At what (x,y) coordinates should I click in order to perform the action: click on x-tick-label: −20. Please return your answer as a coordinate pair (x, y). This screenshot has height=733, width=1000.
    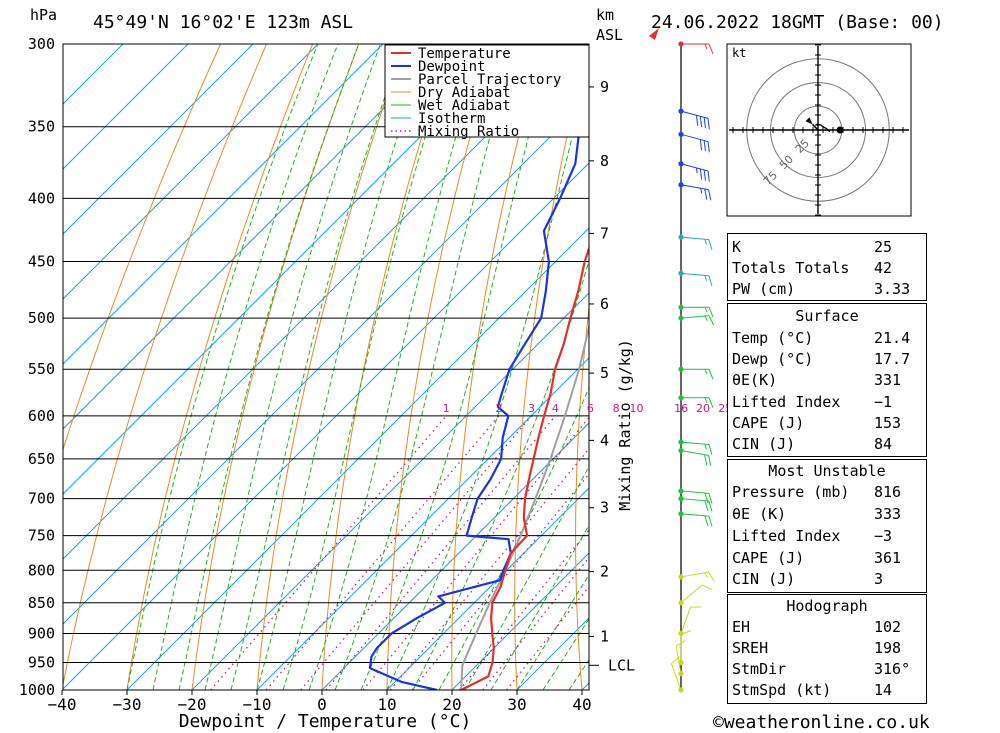
    Looking at the image, I should click on (192, 704).